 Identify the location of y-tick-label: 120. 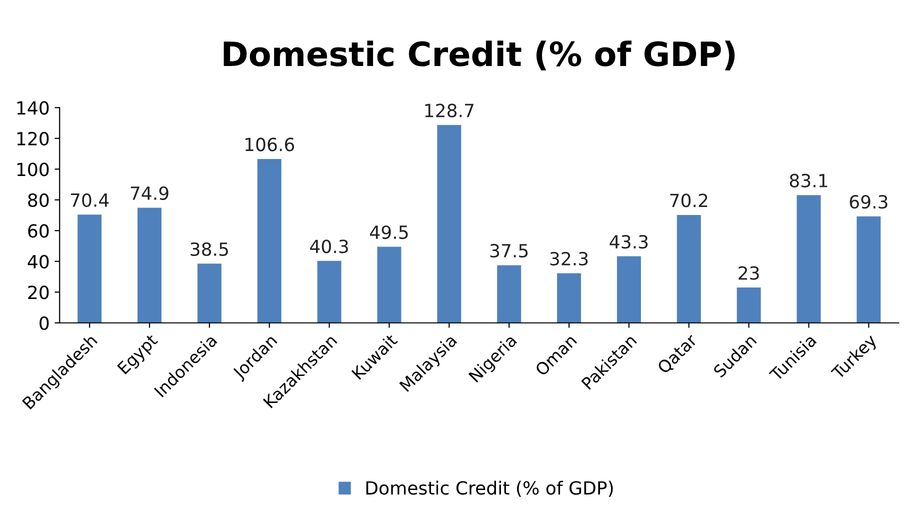
(33, 139).